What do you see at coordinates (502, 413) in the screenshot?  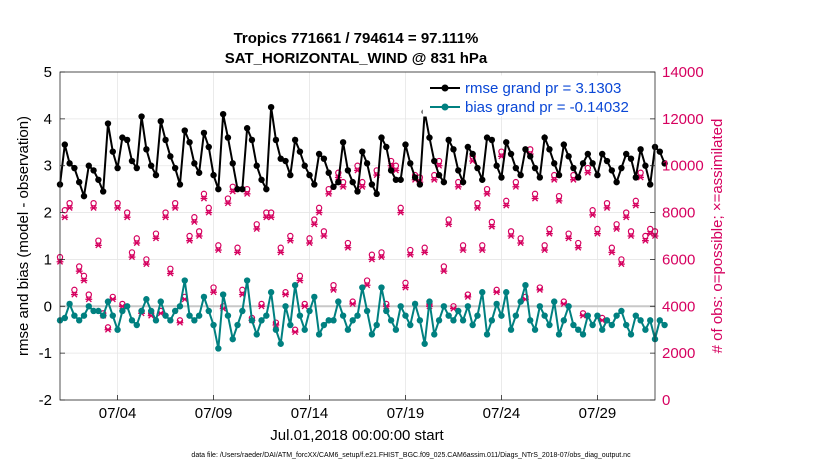 I see `x-tick-label: 07/24` at bounding box center [502, 413].